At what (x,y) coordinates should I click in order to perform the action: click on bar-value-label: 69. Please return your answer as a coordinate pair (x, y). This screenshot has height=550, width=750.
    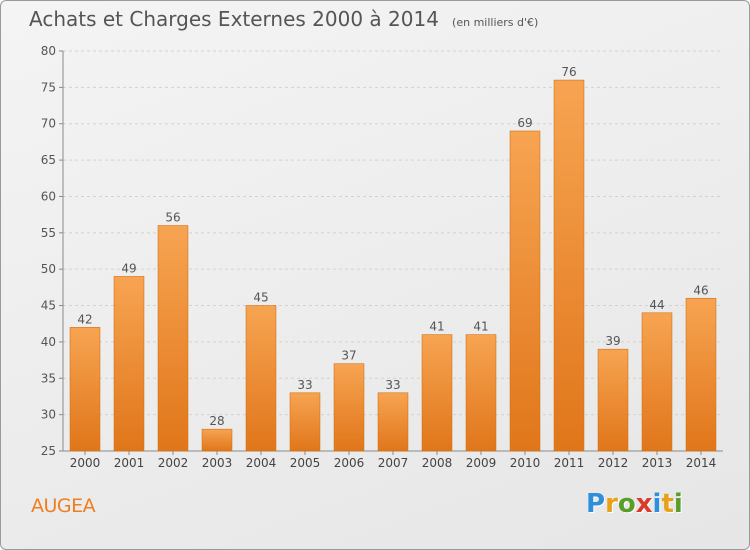
    Looking at the image, I should click on (524, 123).